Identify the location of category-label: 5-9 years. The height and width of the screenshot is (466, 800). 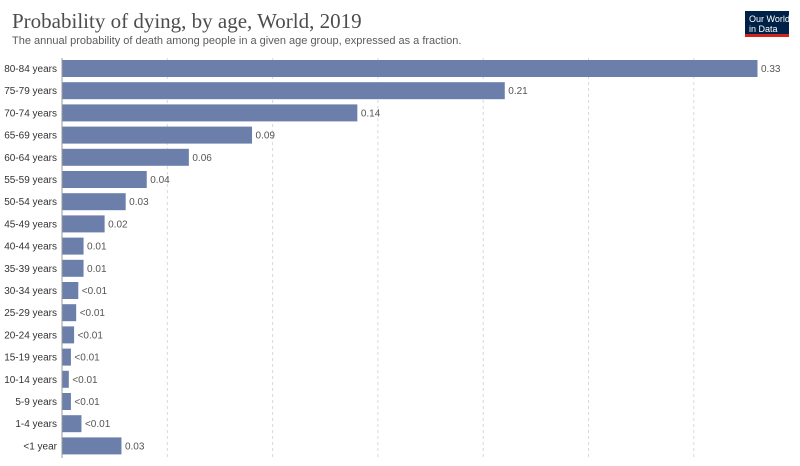
(36, 402).